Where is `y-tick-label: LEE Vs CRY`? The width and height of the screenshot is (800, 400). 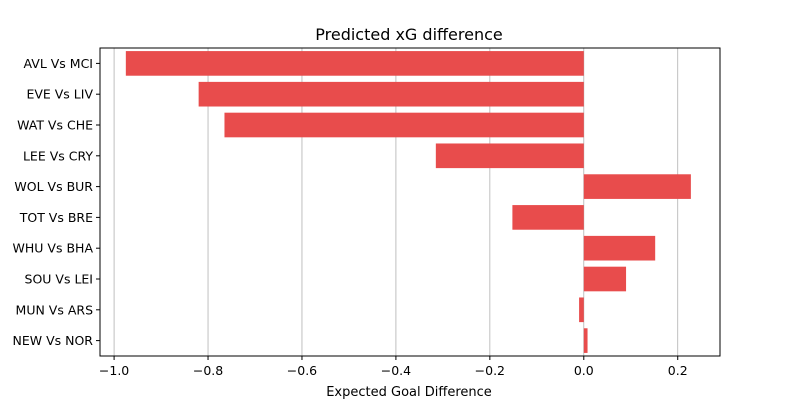 y-tick-label: LEE Vs CRY is located at coordinates (58, 155).